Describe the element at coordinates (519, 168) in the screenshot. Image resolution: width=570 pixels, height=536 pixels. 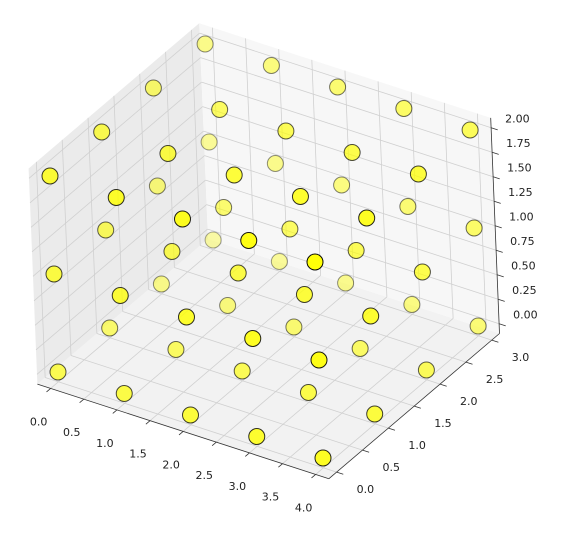
I see `z-tick-label: 1.50` at that location.